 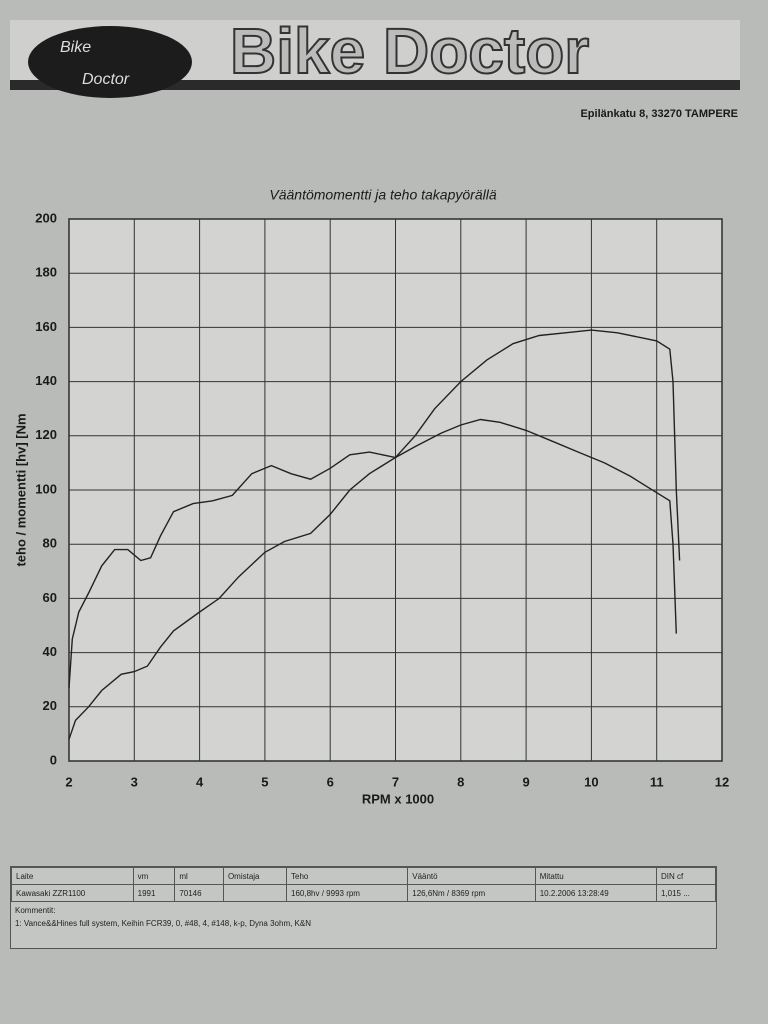 What do you see at coordinates (255, 893) in the screenshot?
I see `table-cell` at bounding box center [255, 893].